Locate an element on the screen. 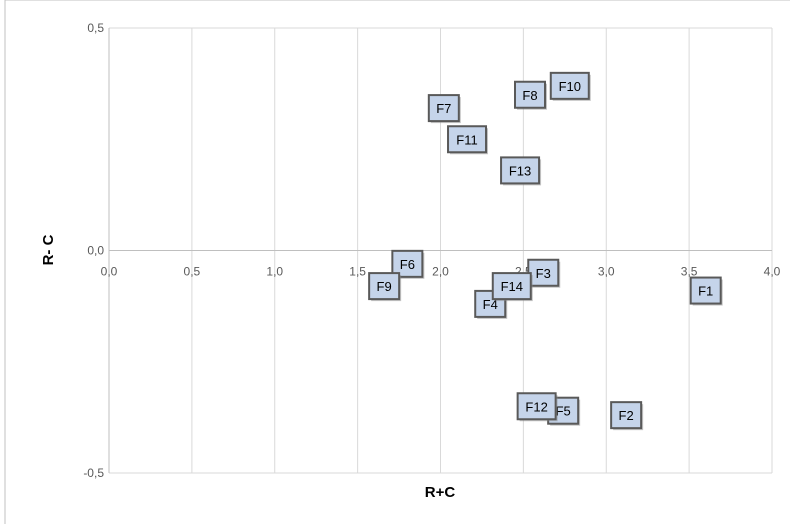 This screenshot has width=790, height=524. point-label: F1 is located at coordinates (705, 291).